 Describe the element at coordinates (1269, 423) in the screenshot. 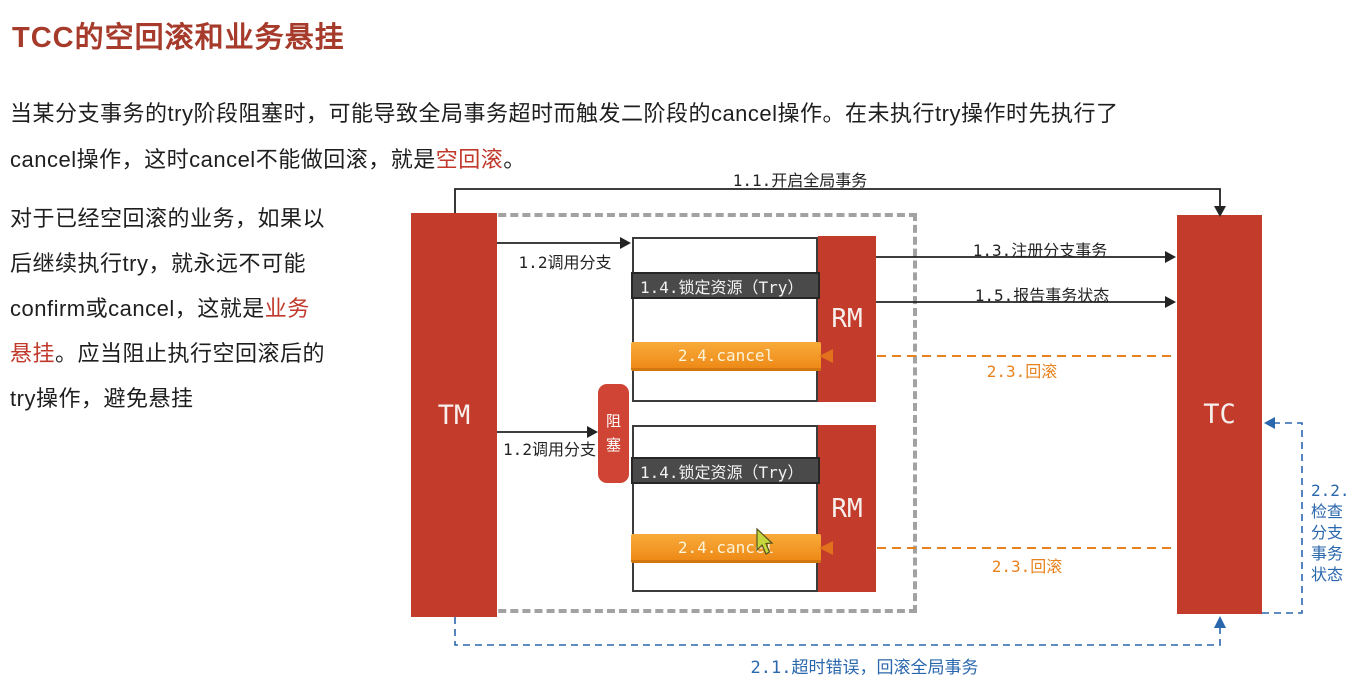

I see `arrow-check-branch-head` at that location.